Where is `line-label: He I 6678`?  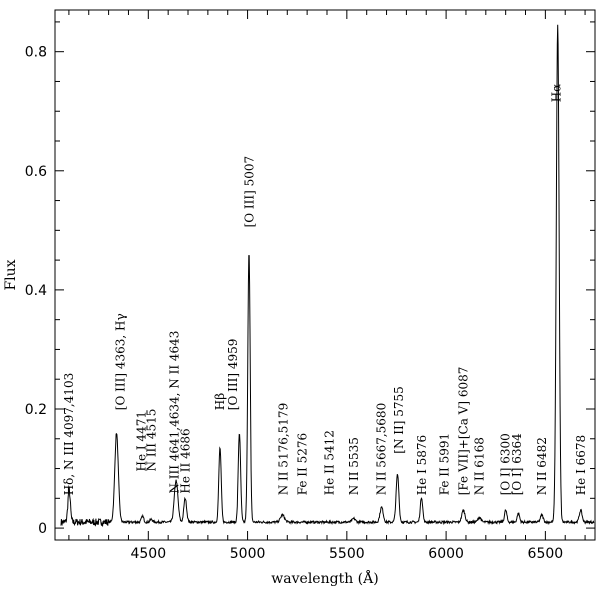
line-label: He I 6678 is located at coordinates (581, 465).